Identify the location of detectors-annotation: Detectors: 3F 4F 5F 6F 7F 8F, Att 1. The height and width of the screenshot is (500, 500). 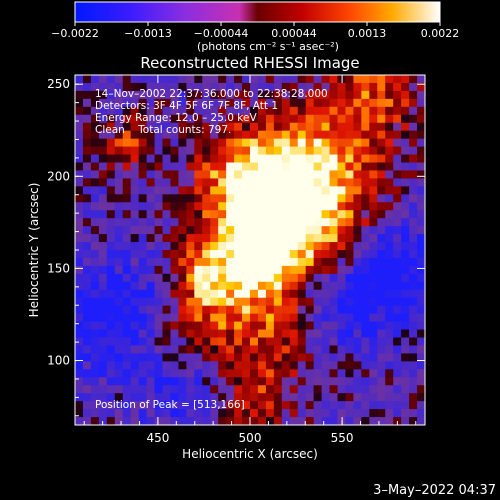
(186, 106).